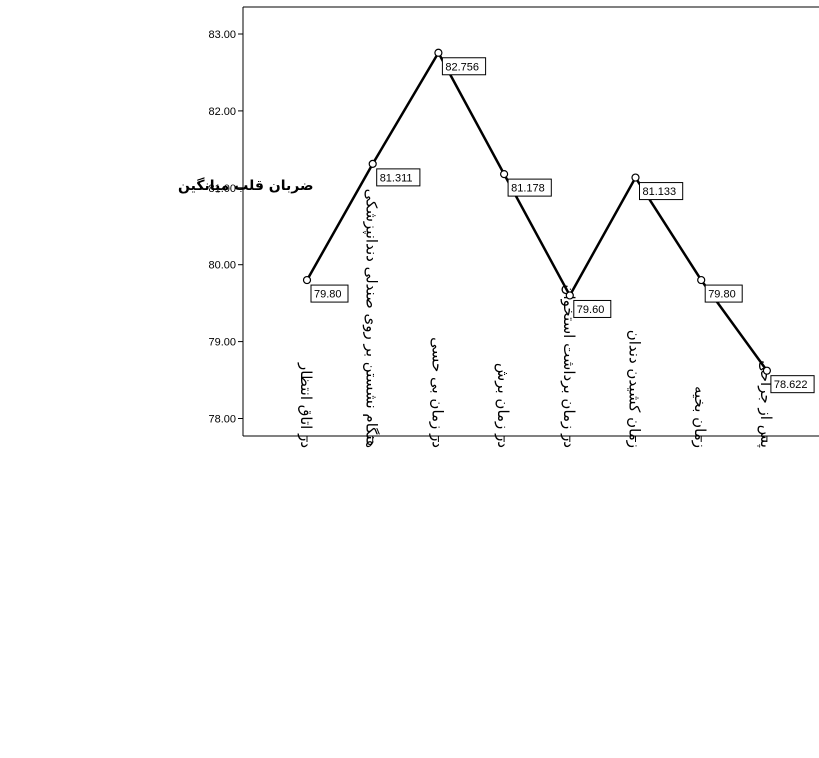  What do you see at coordinates (635, 389) in the screenshot?
I see `x-tick-label: زمان کشیدن دندان` at bounding box center [635, 389].